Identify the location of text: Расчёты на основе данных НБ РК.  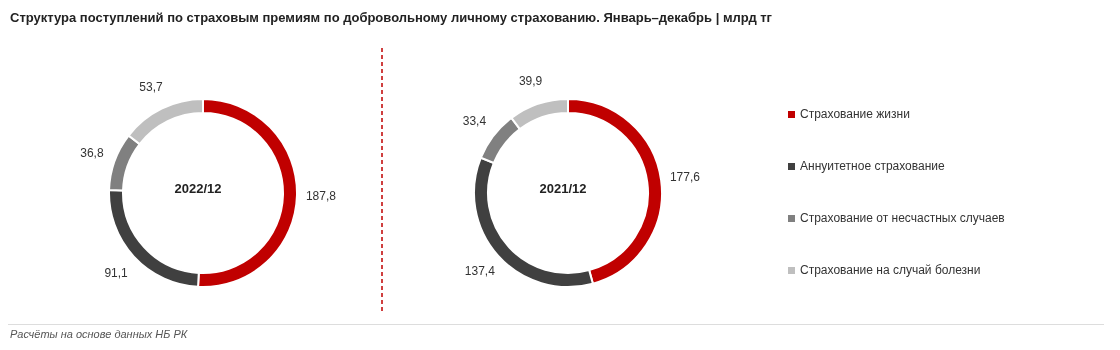
(99, 334).